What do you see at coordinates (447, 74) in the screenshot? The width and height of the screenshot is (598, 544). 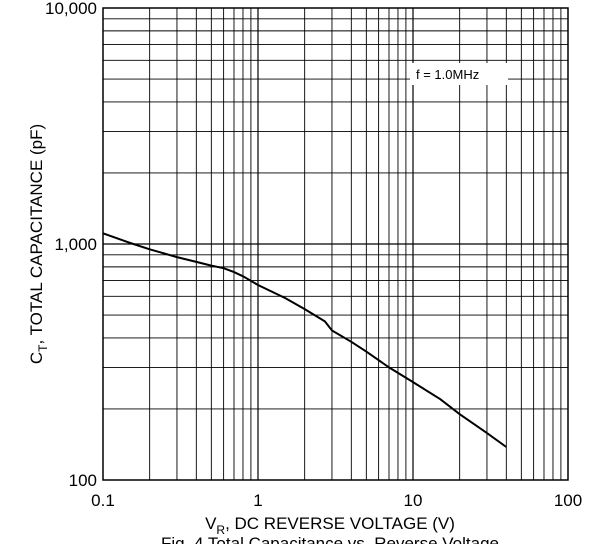 I see `annotation-frequency: f = 1.0MHz` at bounding box center [447, 74].